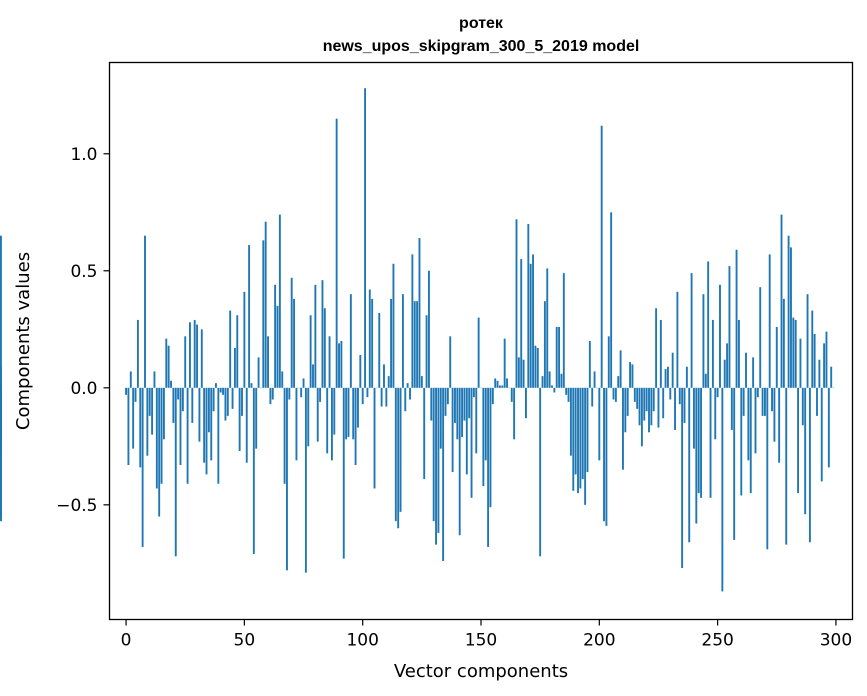  What do you see at coordinates (126, 641) in the screenshot?
I see `x-tick-label-0: 0` at bounding box center [126, 641].